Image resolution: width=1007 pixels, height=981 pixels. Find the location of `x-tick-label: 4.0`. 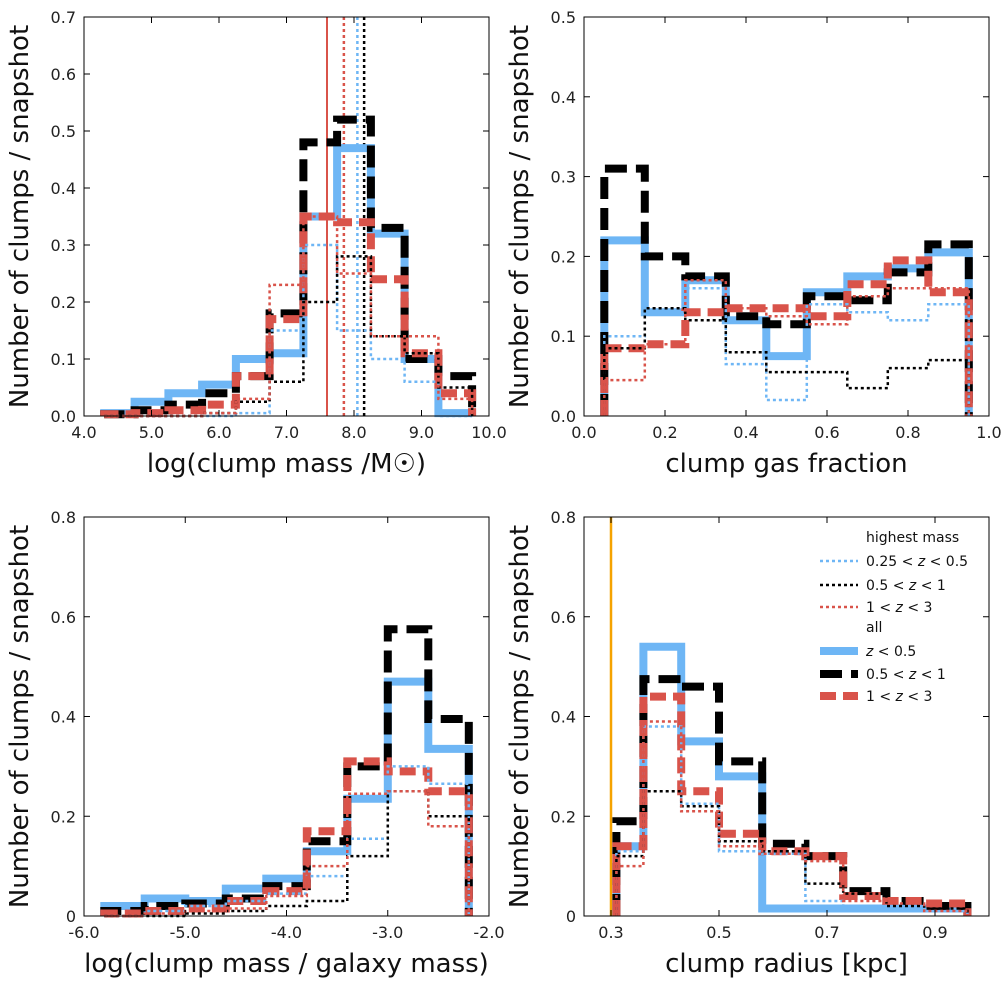

x-tick-label: 4.0 is located at coordinates (83, 432).